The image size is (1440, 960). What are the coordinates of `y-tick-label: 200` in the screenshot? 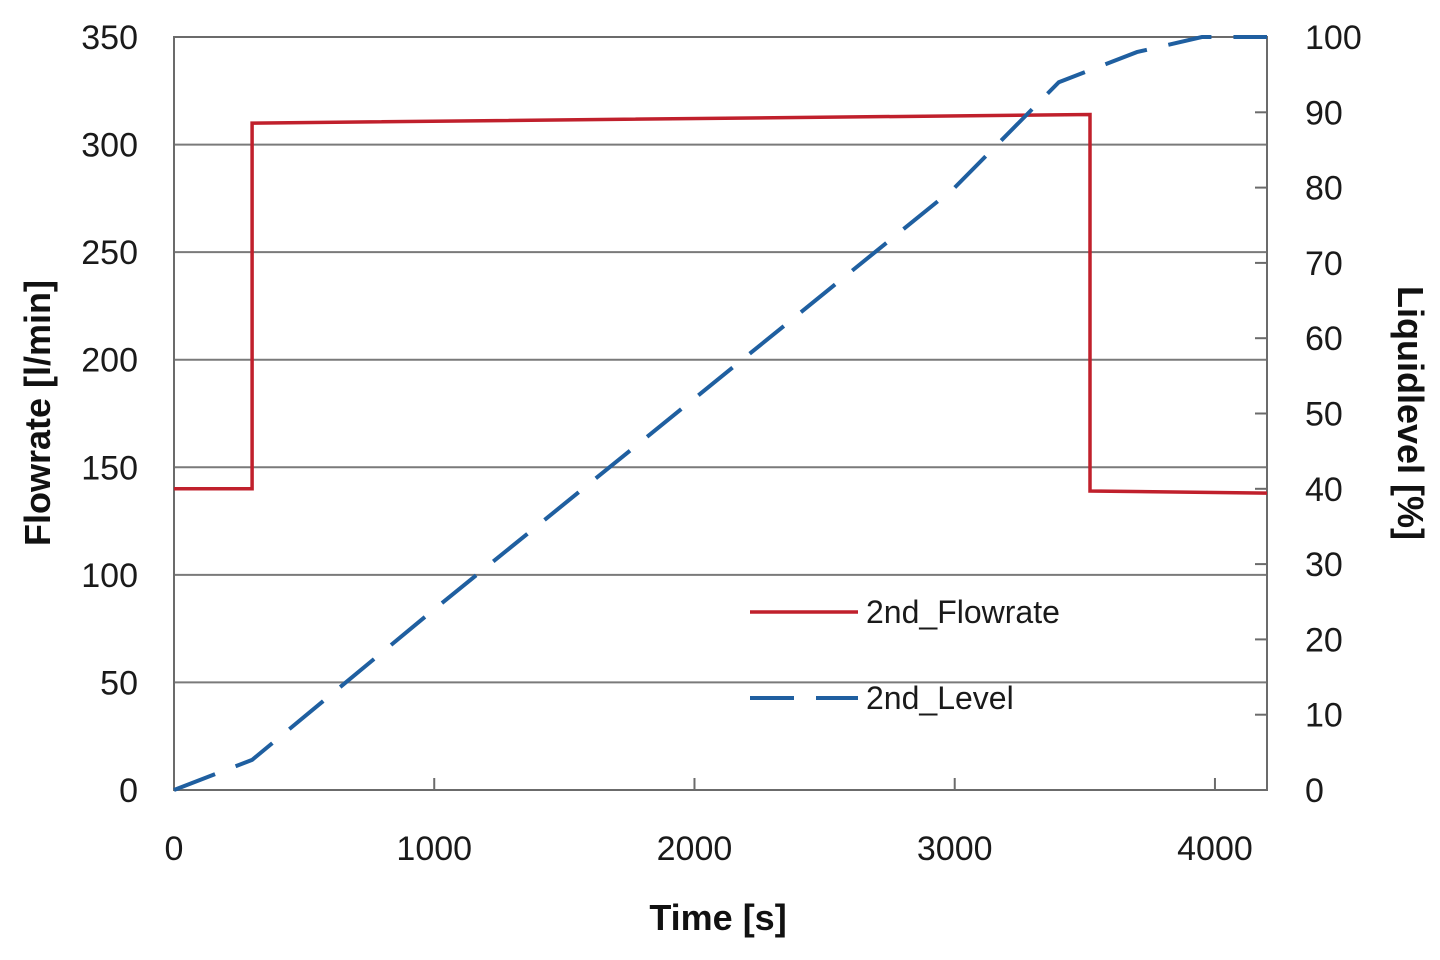 It's located at (109, 361).